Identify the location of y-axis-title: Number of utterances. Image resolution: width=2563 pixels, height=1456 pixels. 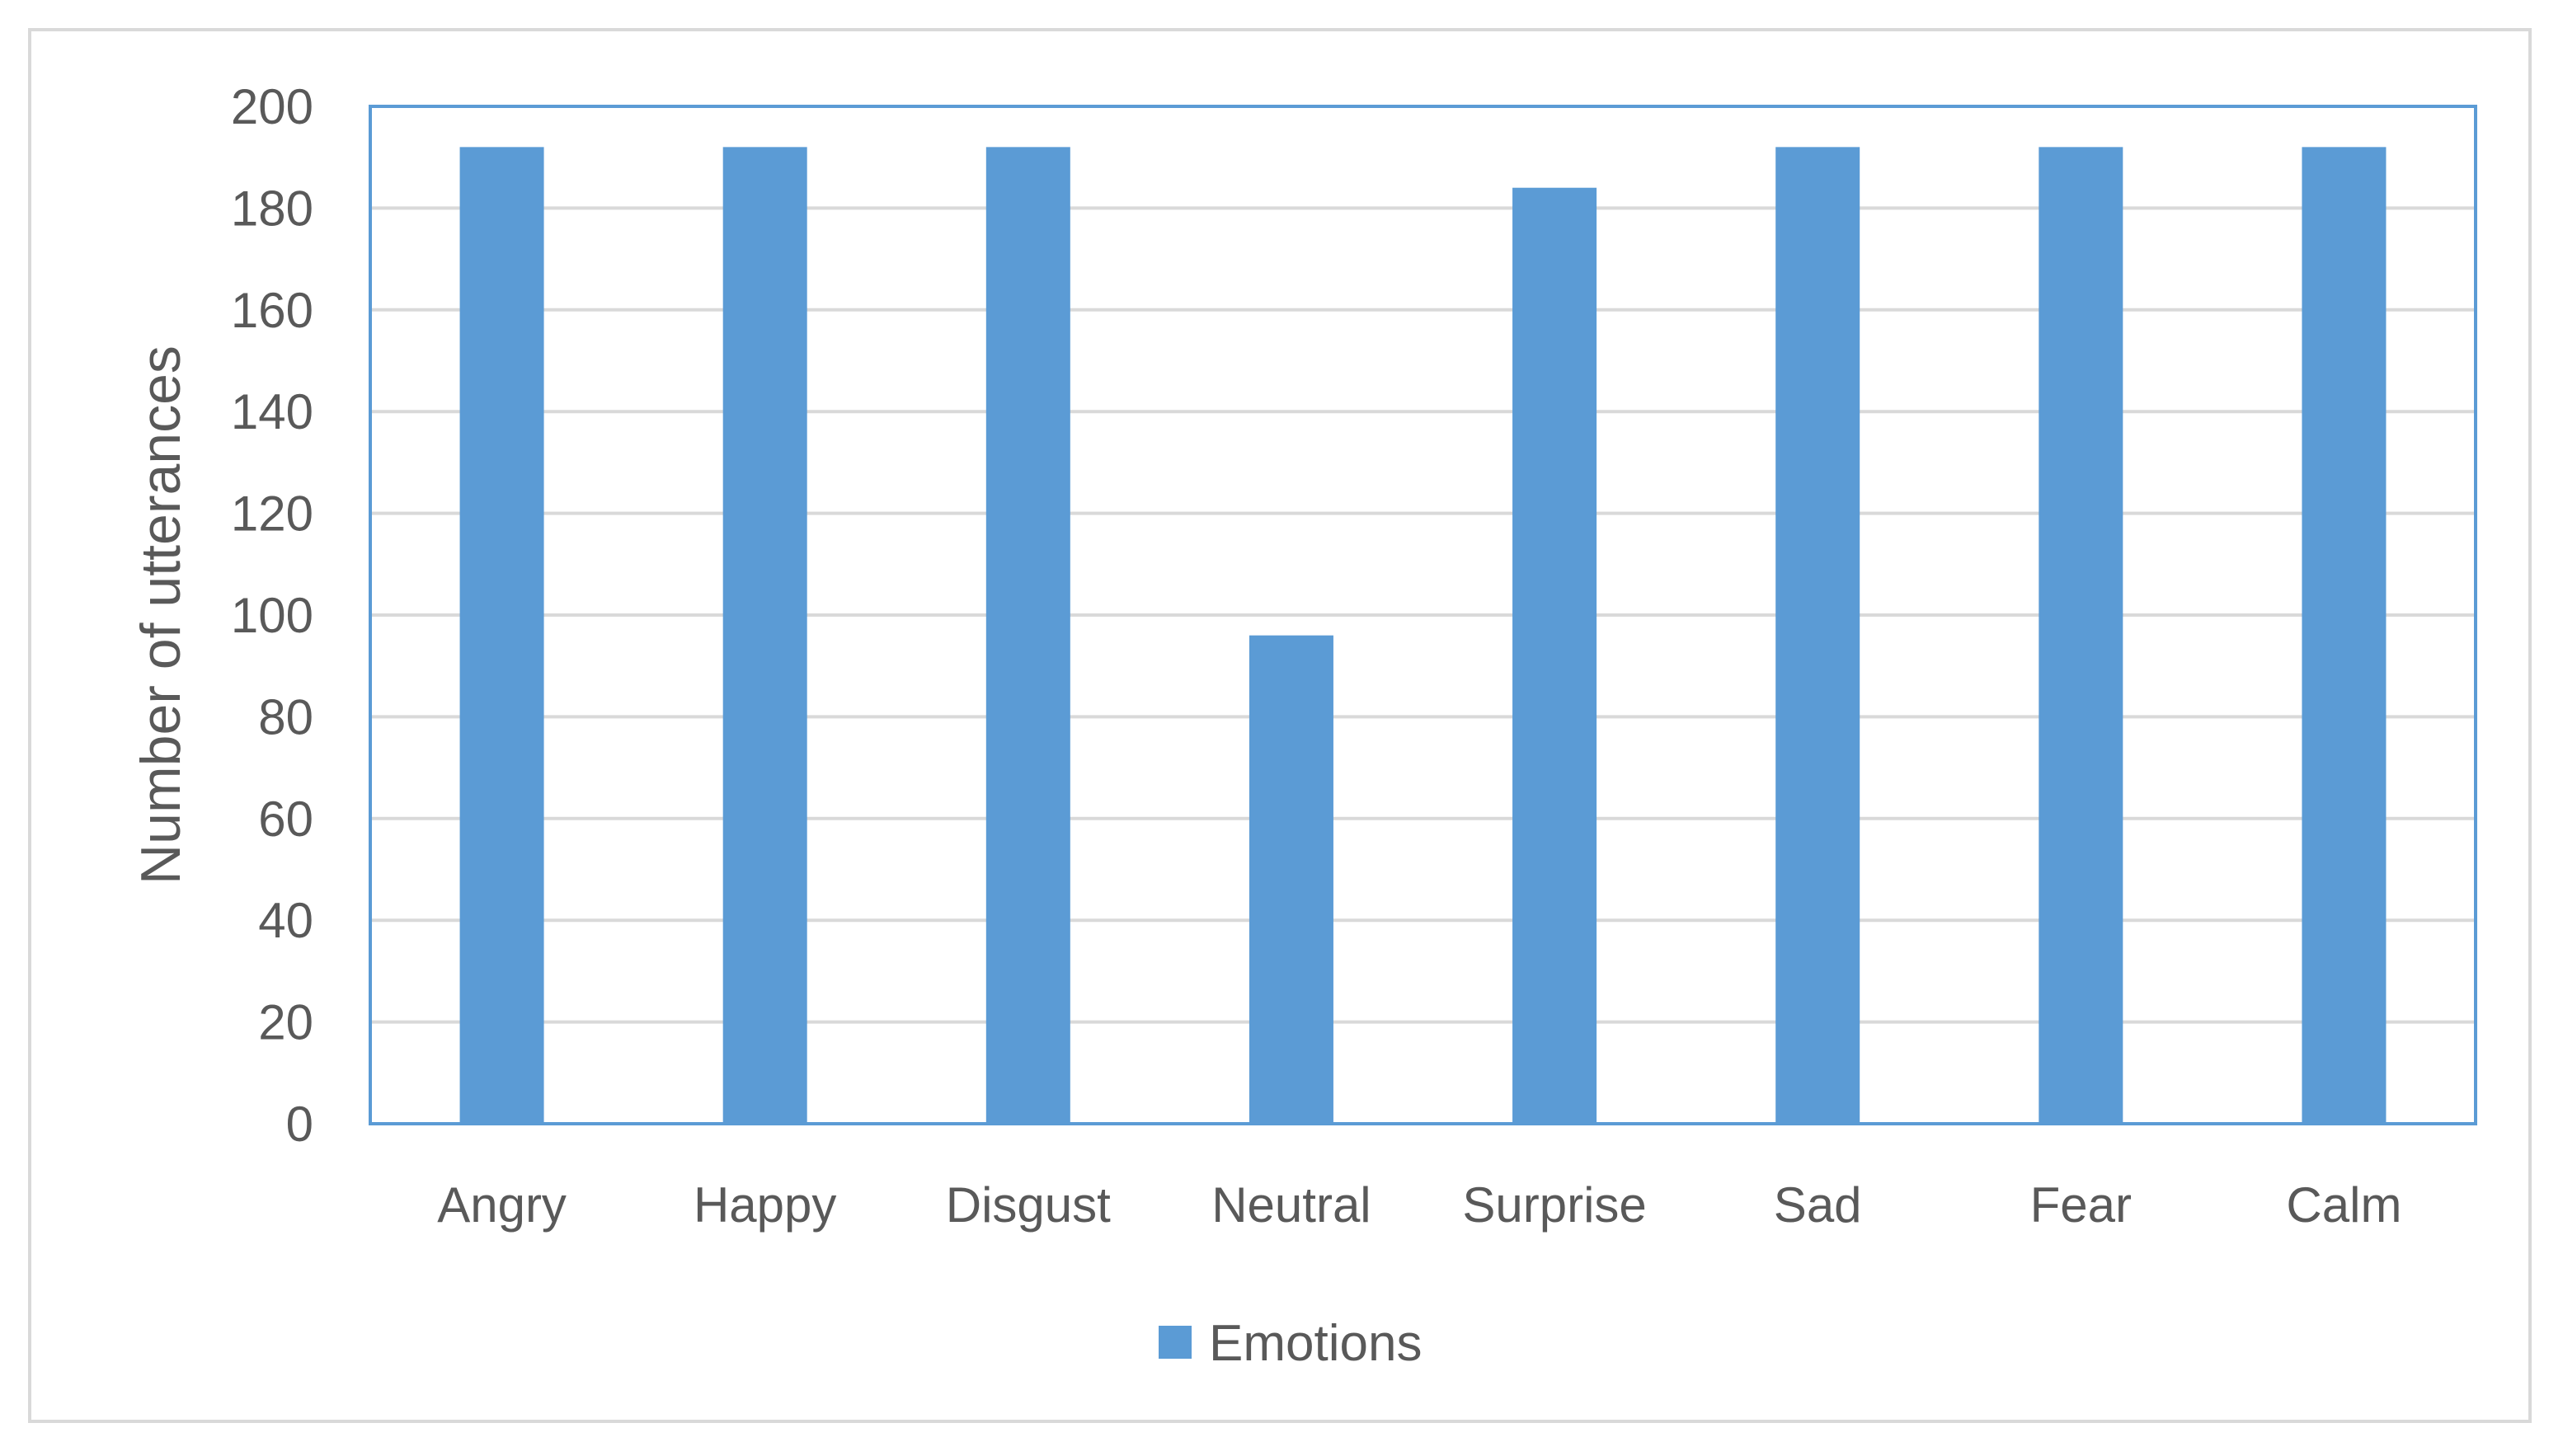
(161, 615).